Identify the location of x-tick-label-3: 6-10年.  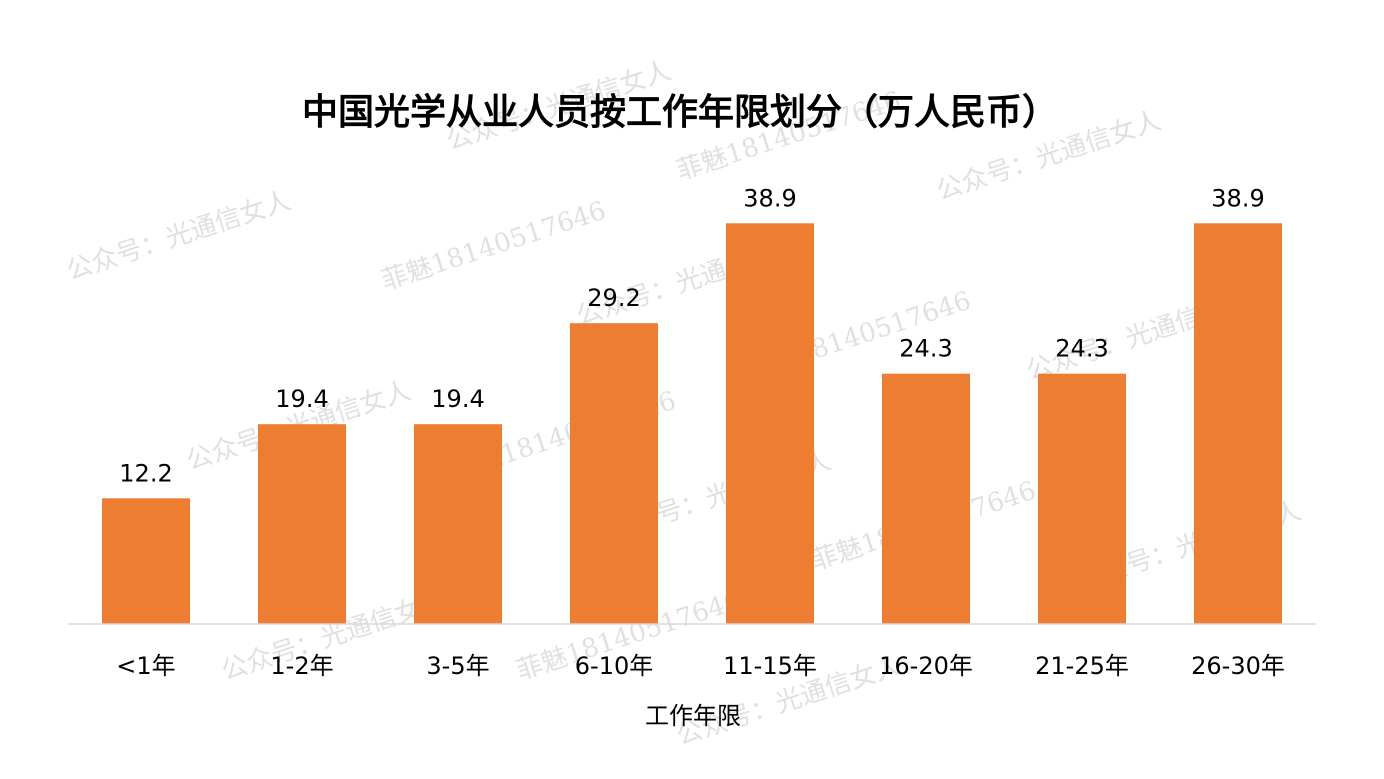
(614, 666).